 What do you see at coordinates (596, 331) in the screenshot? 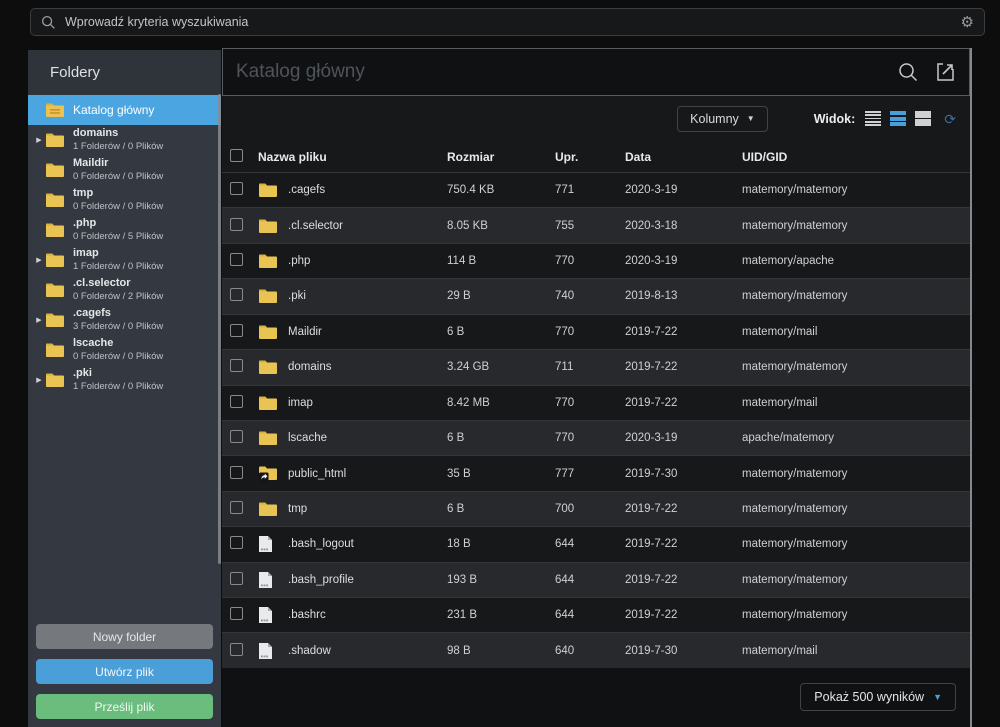
I see `table-row: Maildir 6 B 770 2019-7-22 matemory/mail` at bounding box center [596, 331].